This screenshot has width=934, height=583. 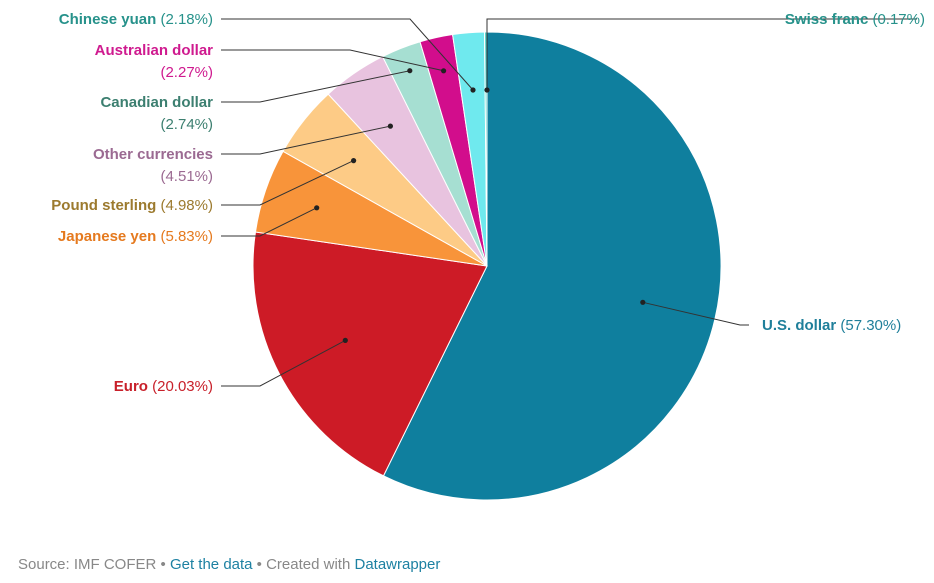 I want to click on slice-name: U.S. dollar, so click(x=799, y=325).